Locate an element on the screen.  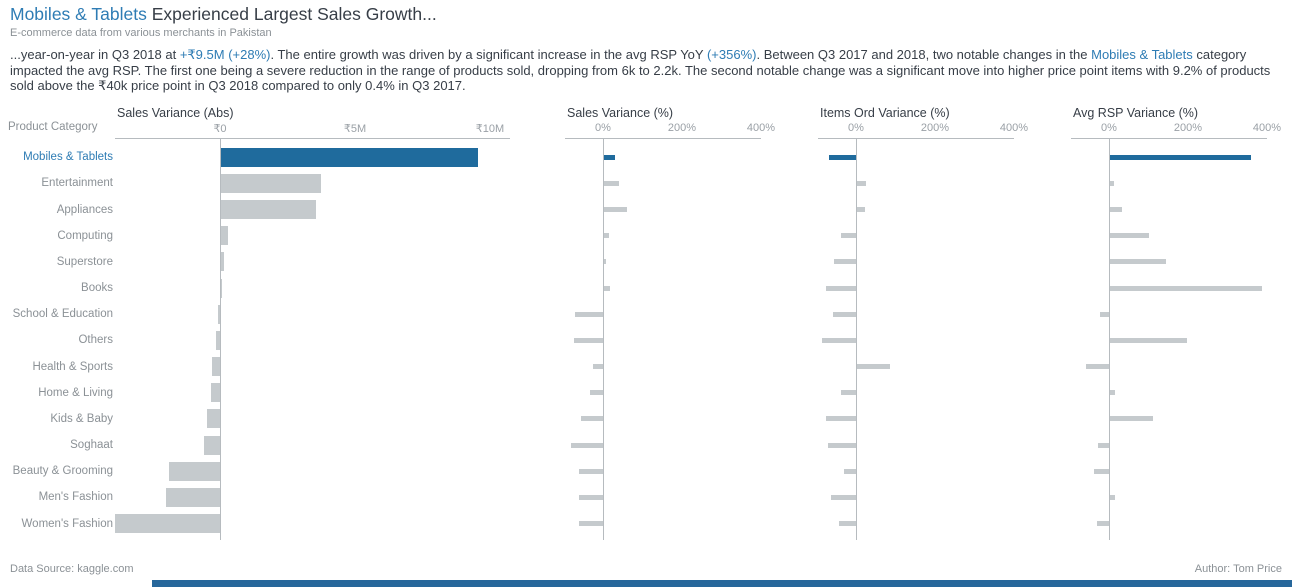
narrative-segment: (+28%) is located at coordinates (249, 54).